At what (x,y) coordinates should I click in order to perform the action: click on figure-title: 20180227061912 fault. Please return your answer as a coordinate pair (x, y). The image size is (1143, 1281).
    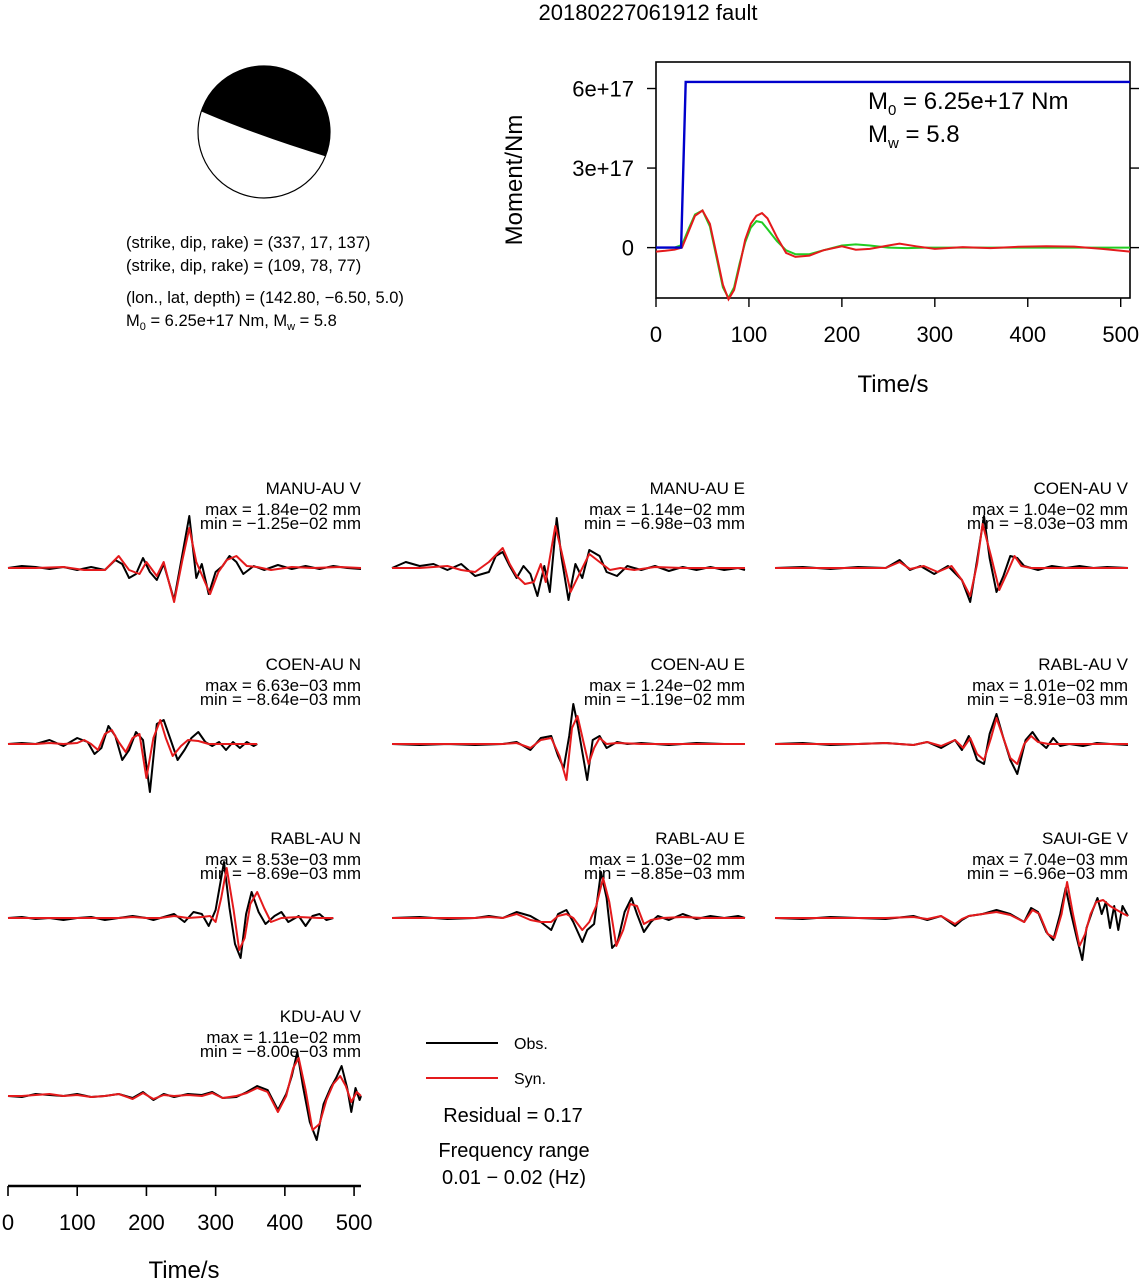
    Looking at the image, I should click on (648, 12).